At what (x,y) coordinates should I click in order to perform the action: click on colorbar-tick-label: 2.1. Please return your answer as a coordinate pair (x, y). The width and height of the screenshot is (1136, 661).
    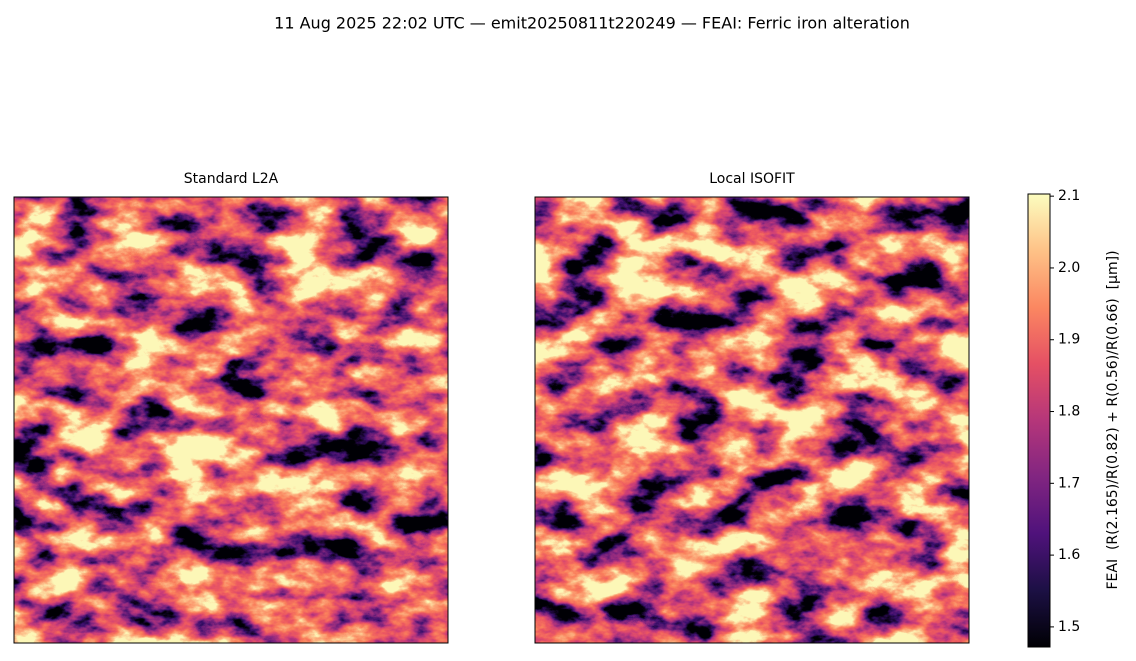
    Looking at the image, I should click on (1069, 196).